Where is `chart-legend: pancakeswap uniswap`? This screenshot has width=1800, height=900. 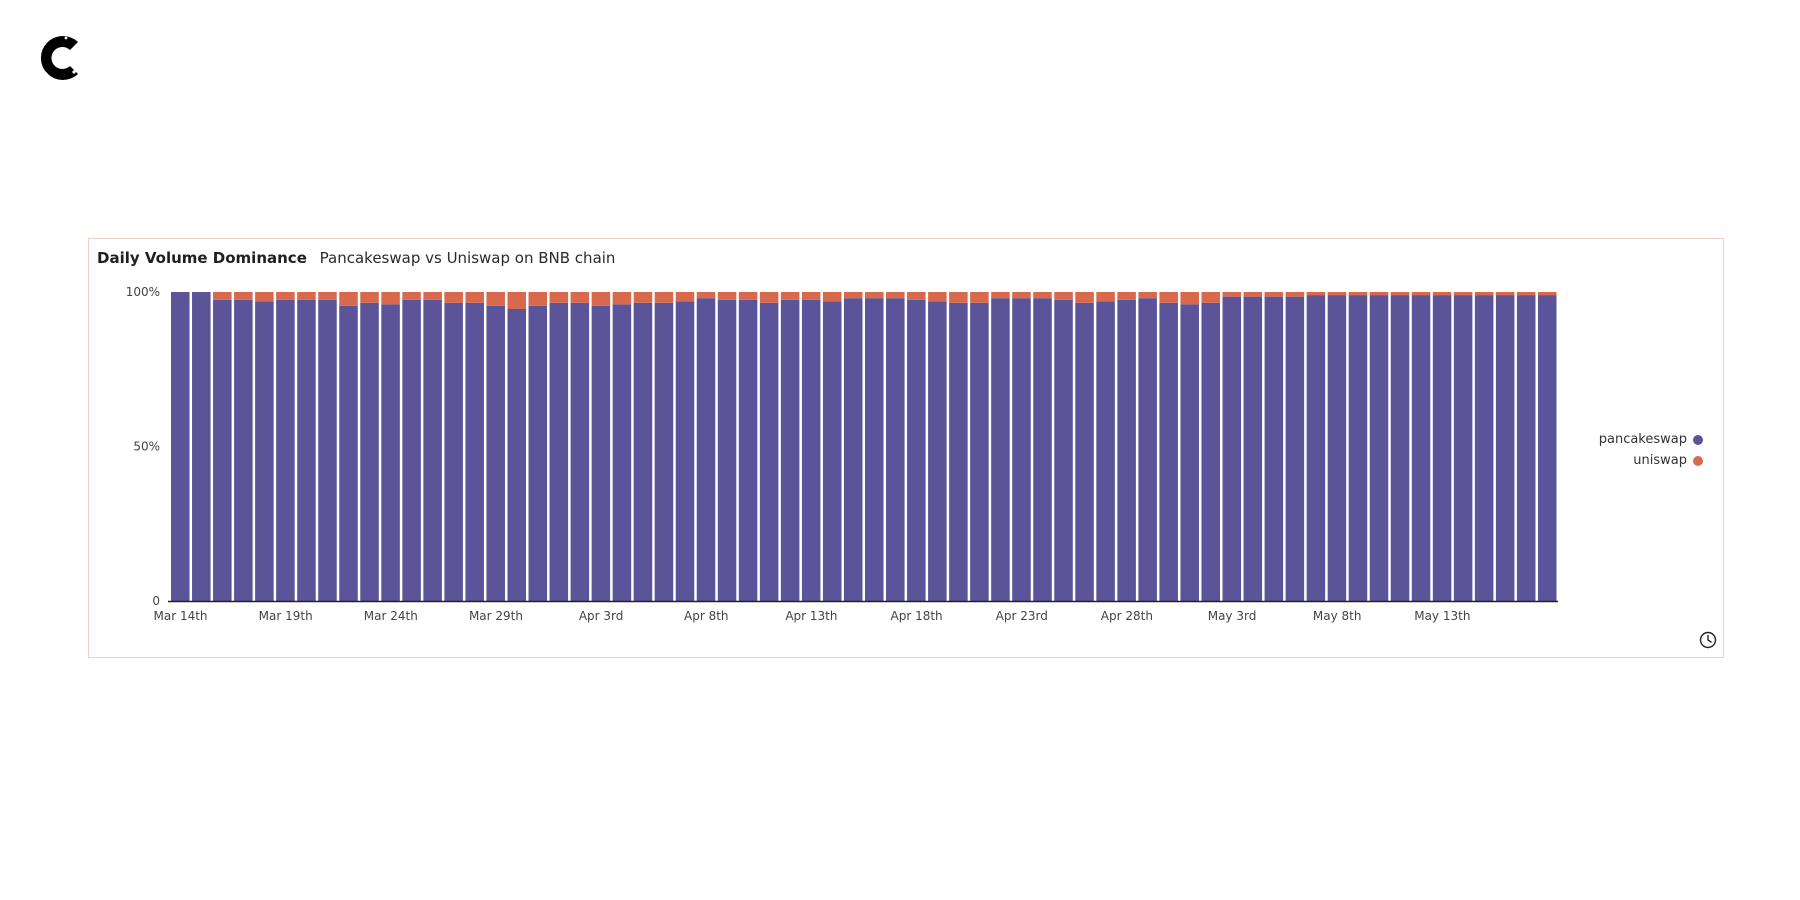 chart-legend: pancakeswap uniswap is located at coordinates (1651, 450).